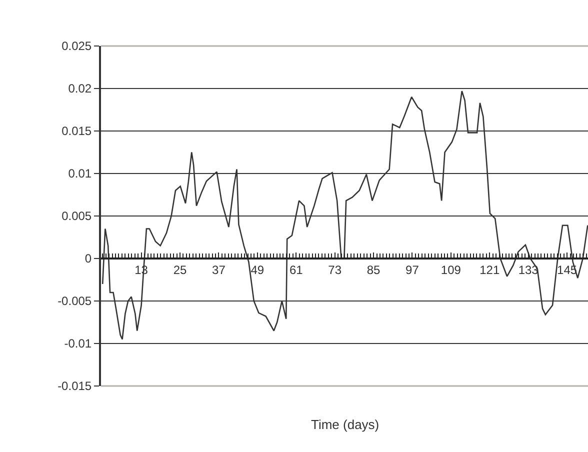 The image size is (588, 452). What do you see at coordinates (490, 269) in the screenshot?
I see `x-tick-label: 121` at bounding box center [490, 269].